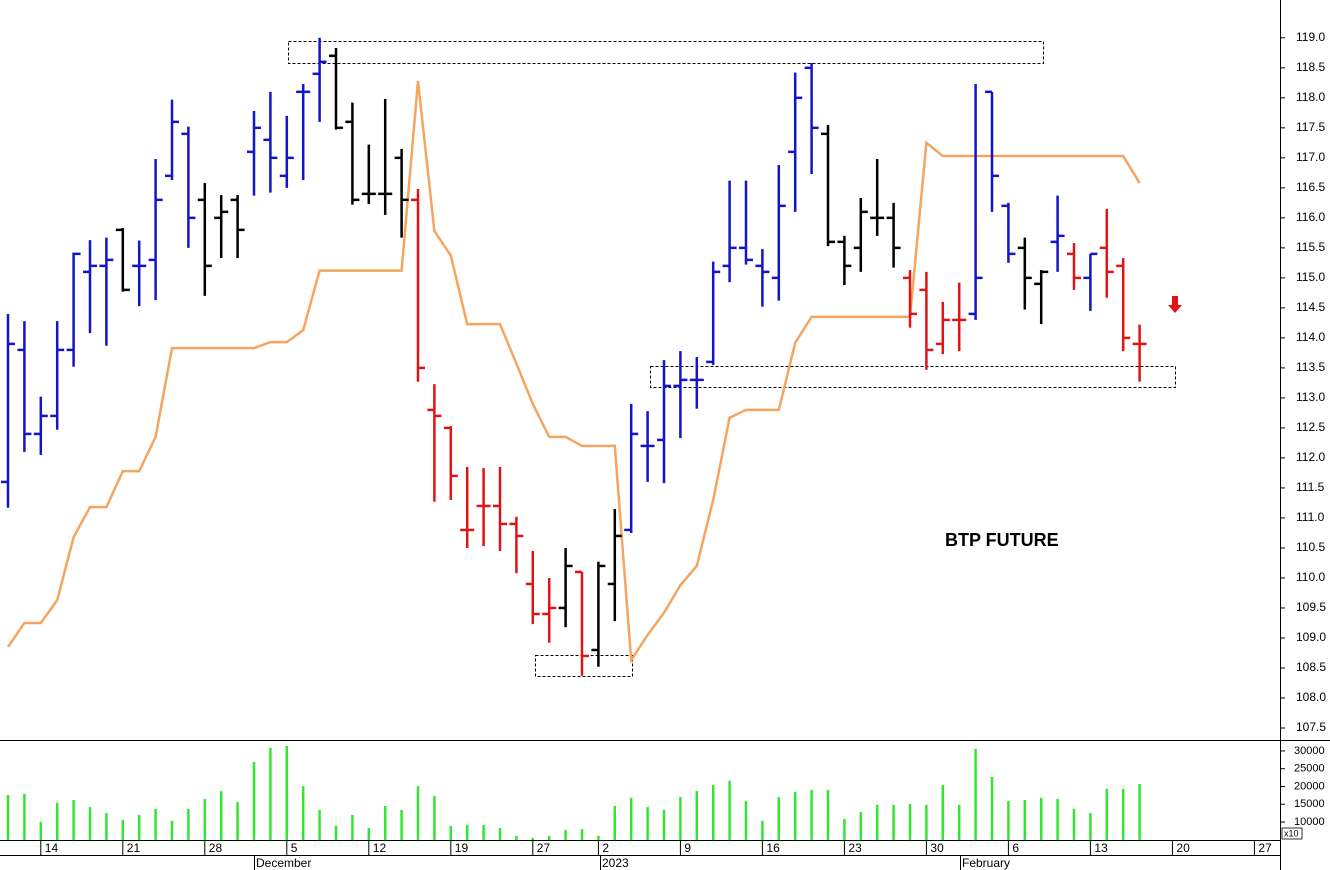  Describe the element at coordinates (584, 666) in the screenshot. I see `low-box` at that location.